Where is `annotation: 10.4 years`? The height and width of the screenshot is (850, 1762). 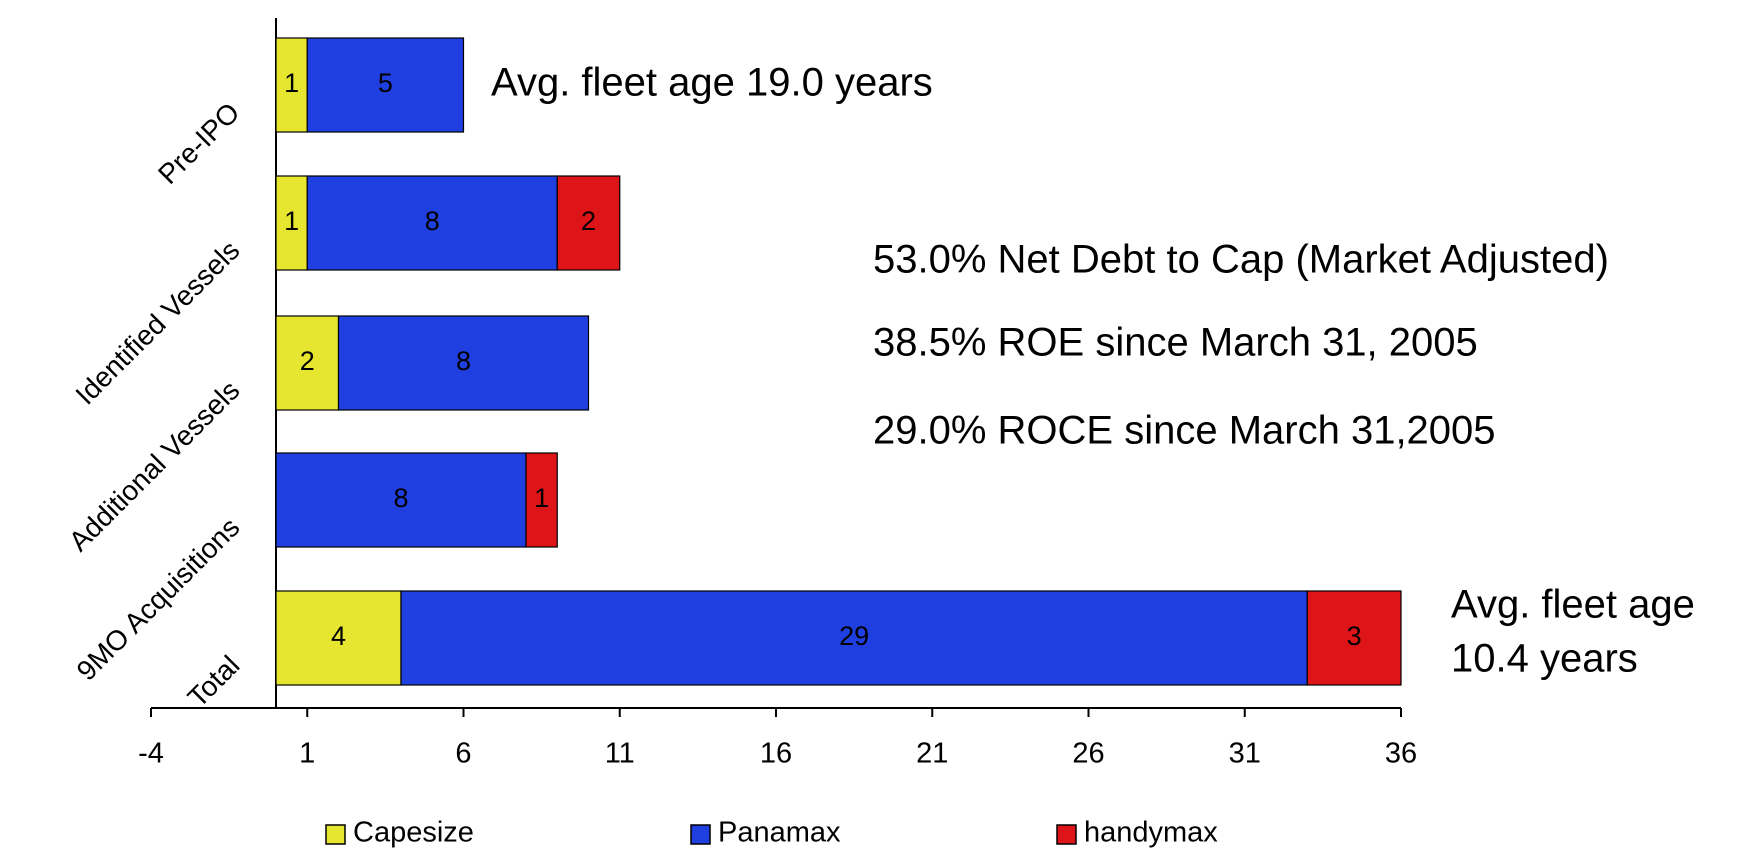
annotation: 10.4 years is located at coordinates (1544, 659).